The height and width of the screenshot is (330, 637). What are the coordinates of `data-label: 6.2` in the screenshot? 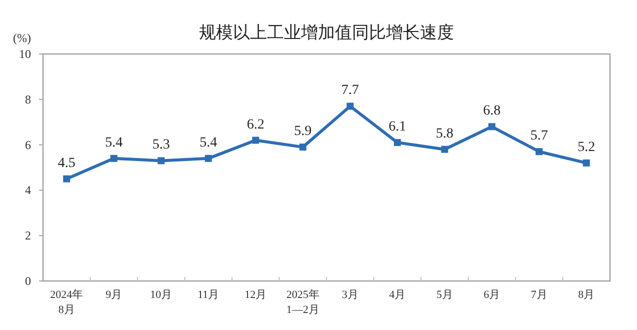 It's located at (255, 124).